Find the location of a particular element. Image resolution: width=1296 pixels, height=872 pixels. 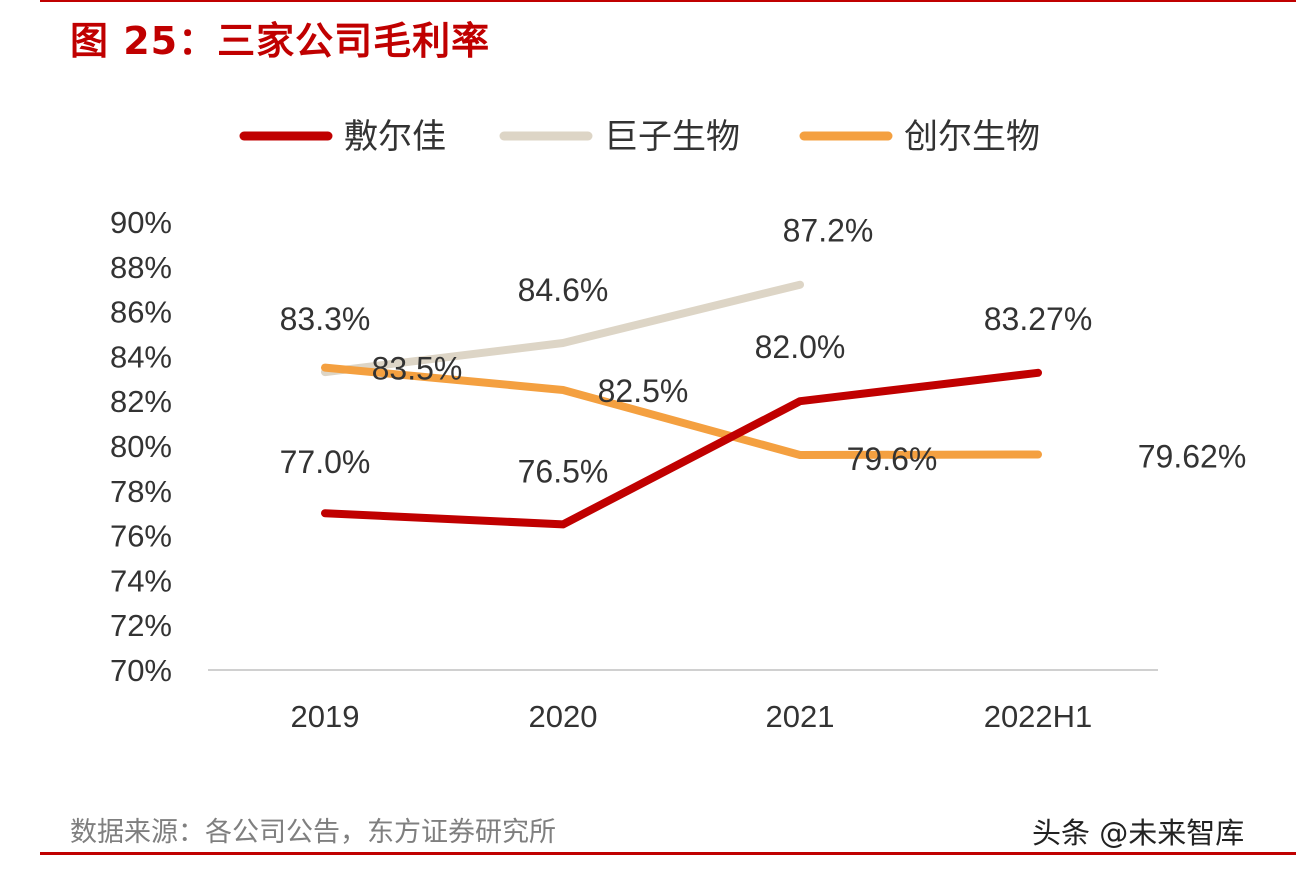

y-tick-label: 84% is located at coordinates (141, 356).